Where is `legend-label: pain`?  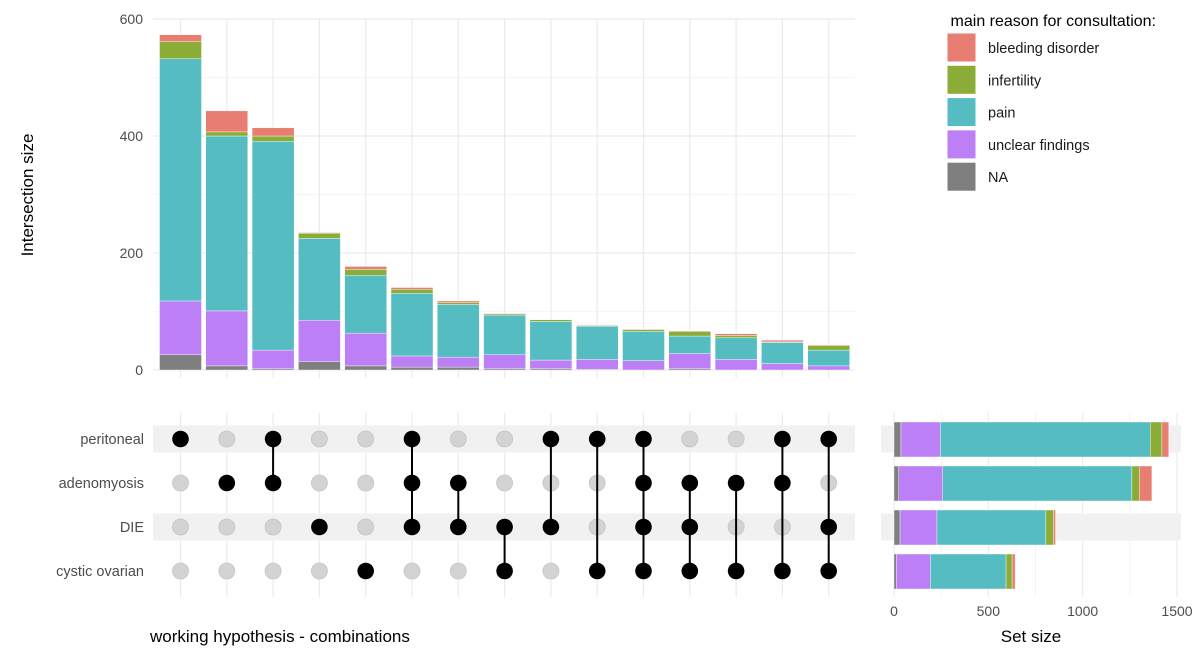
legend-label: pain is located at coordinates (1001, 114).